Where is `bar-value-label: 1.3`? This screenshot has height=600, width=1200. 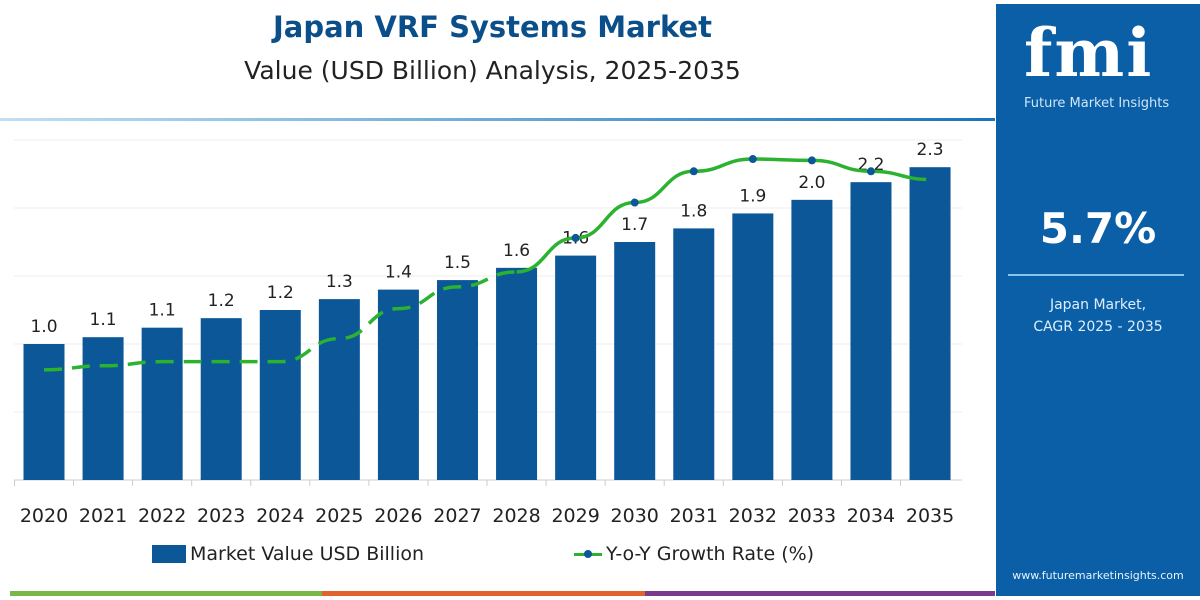 bar-value-label: 1.3 is located at coordinates (339, 282).